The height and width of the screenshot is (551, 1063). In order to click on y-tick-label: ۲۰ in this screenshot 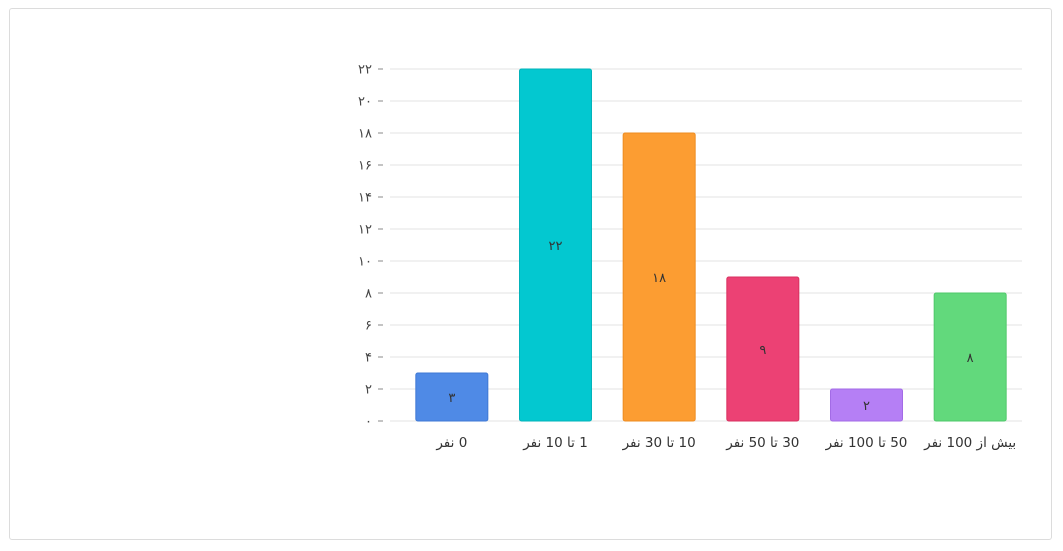, I will do `click(365, 102)`.